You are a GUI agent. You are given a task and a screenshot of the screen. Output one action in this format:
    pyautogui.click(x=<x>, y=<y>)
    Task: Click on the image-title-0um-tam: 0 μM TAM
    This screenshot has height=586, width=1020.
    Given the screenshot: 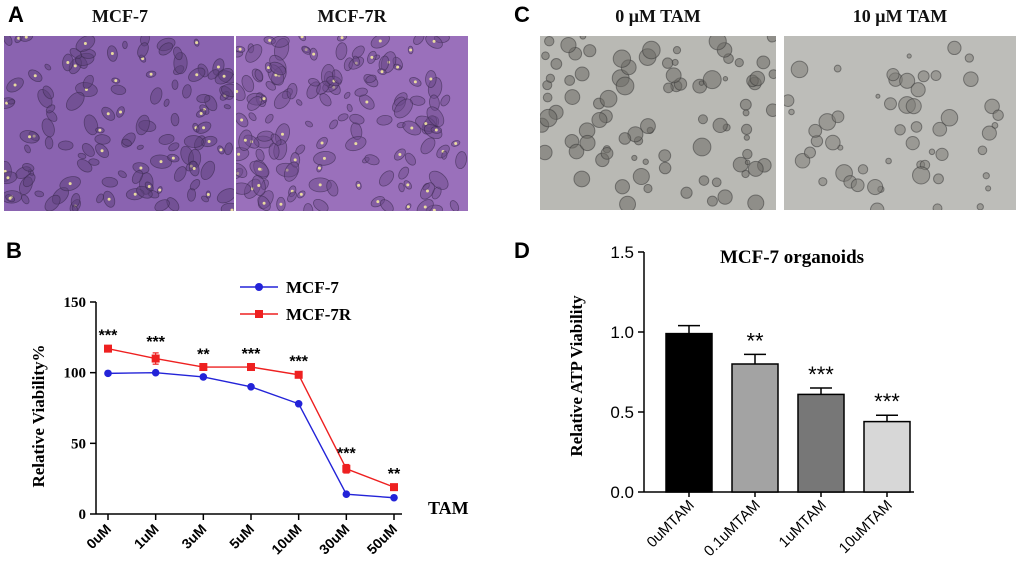 What is the action you would take?
    pyautogui.click(x=658, y=16)
    